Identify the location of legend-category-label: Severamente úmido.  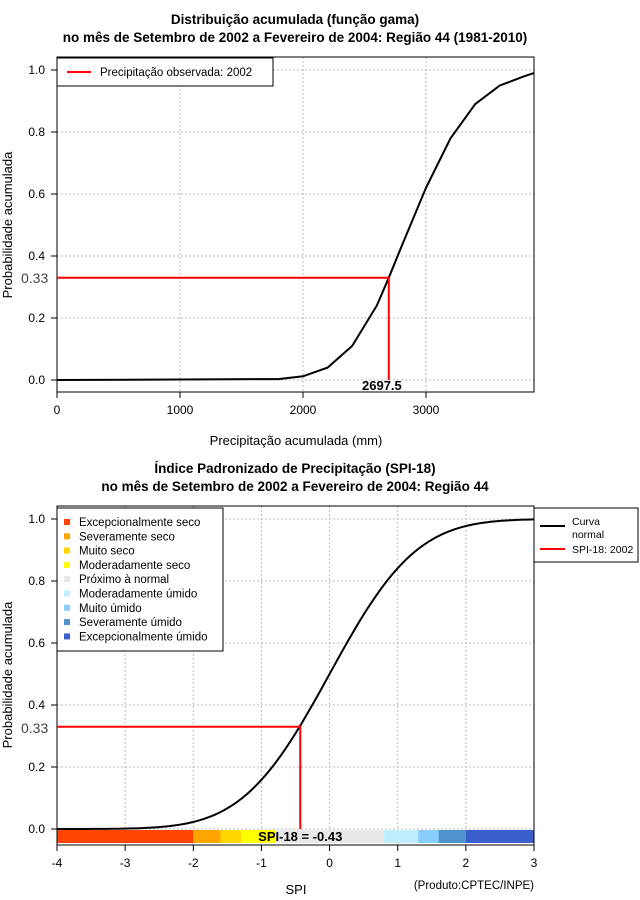
(130, 623).